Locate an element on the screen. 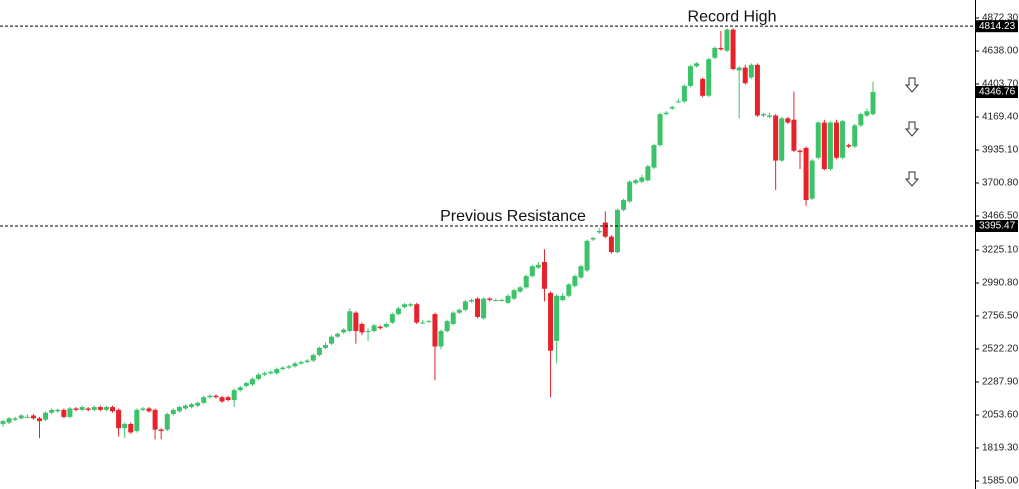 Image resolution: width=1019 pixels, height=489 pixels. y-tick-label: 3225.10 is located at coordinates (1000, 250).